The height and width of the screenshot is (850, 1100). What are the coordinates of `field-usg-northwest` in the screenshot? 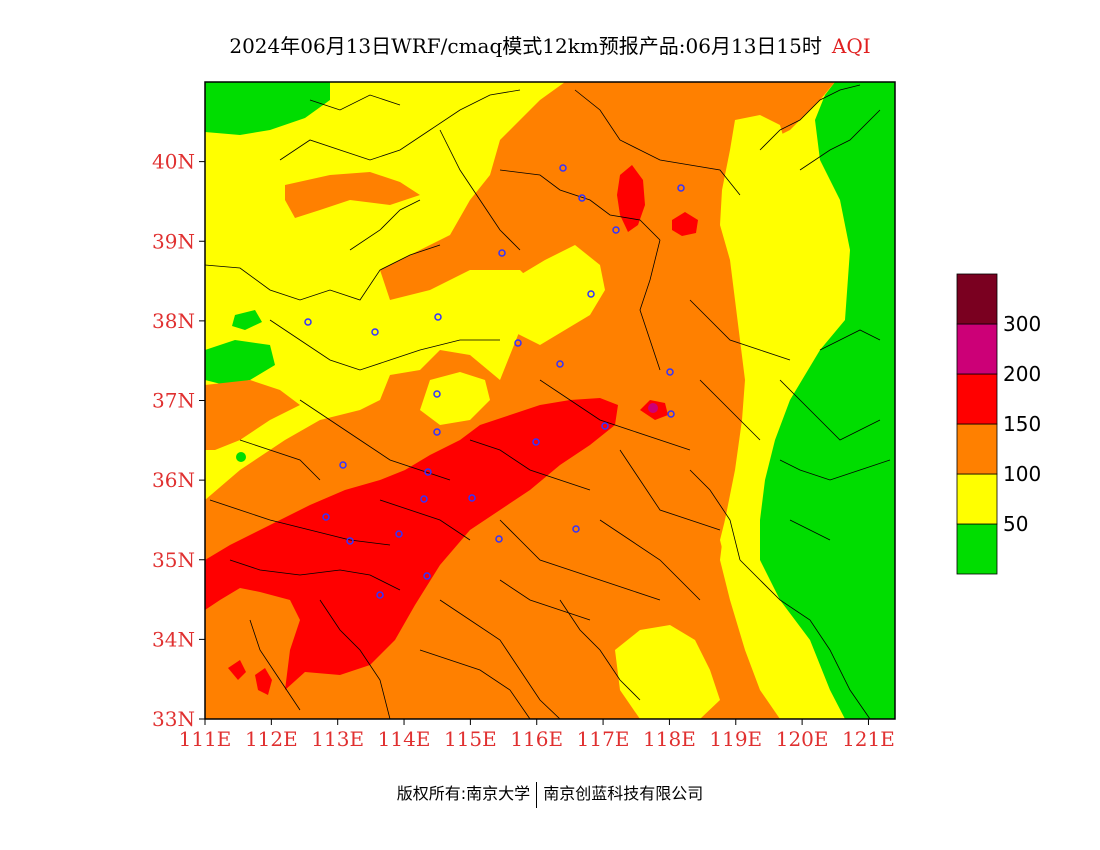 It's located at (352, 195).